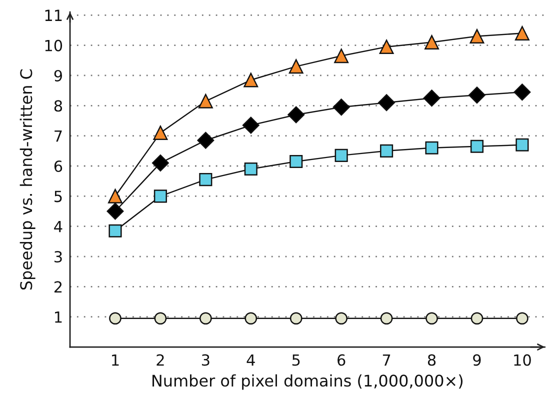 This screenshot has height=404, width=547. What do you see at coordinates (477, 360) in the screenshot?
I see `x-tick-label: 9` at bounding box center [477, 360].